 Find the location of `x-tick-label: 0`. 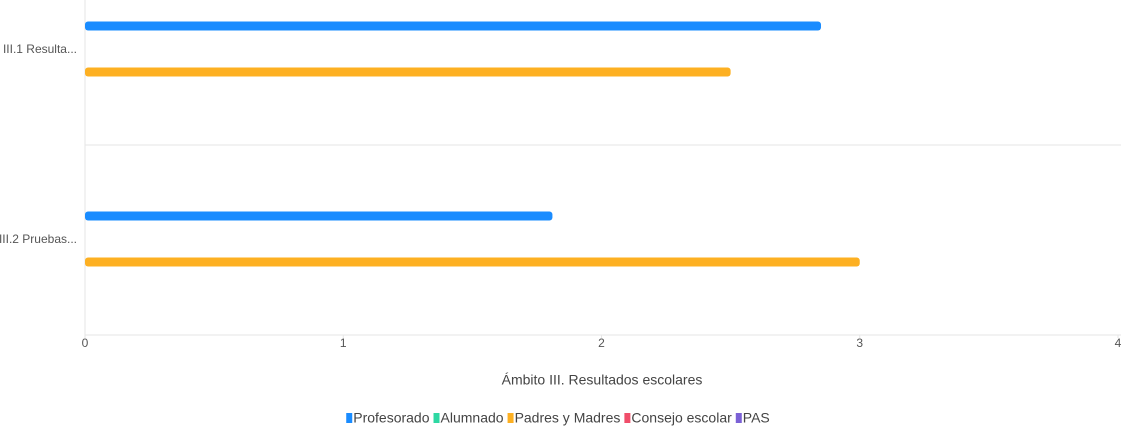

x-tick-label: 0 is located at coordinates (85, 343).